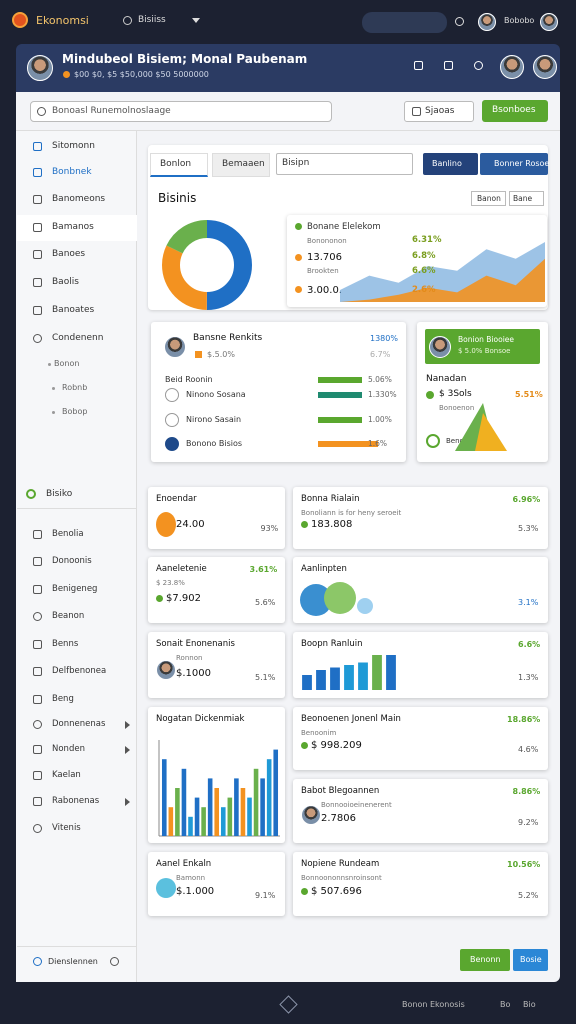 This screenshot has width=576, height=1024. What do you see at coordinates (505, 1004) in the screenshot?
I see `footer-link: Bo` at bounding box center [505, 1004].